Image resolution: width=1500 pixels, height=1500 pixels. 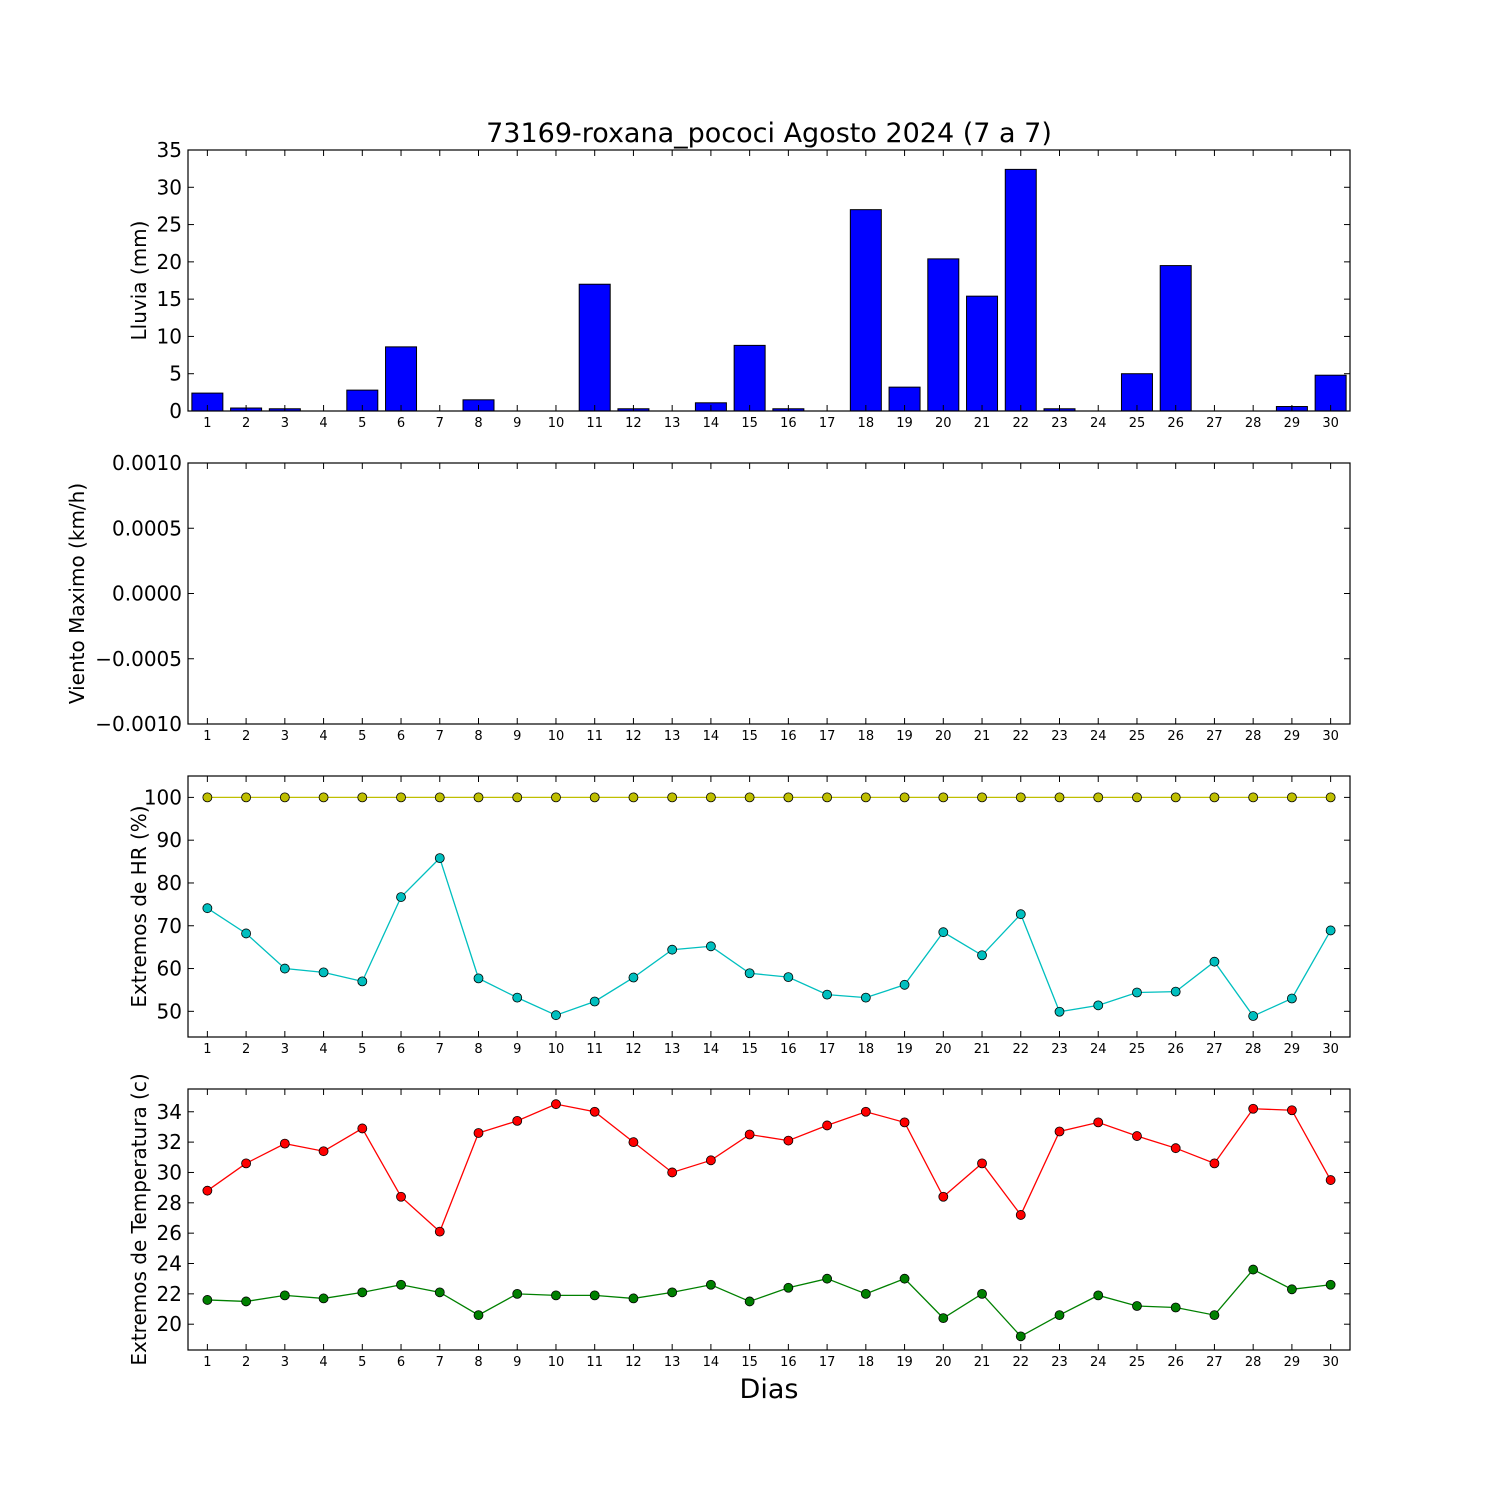 I want to click on x-tick-label: 1, so click(x=207, y=423).